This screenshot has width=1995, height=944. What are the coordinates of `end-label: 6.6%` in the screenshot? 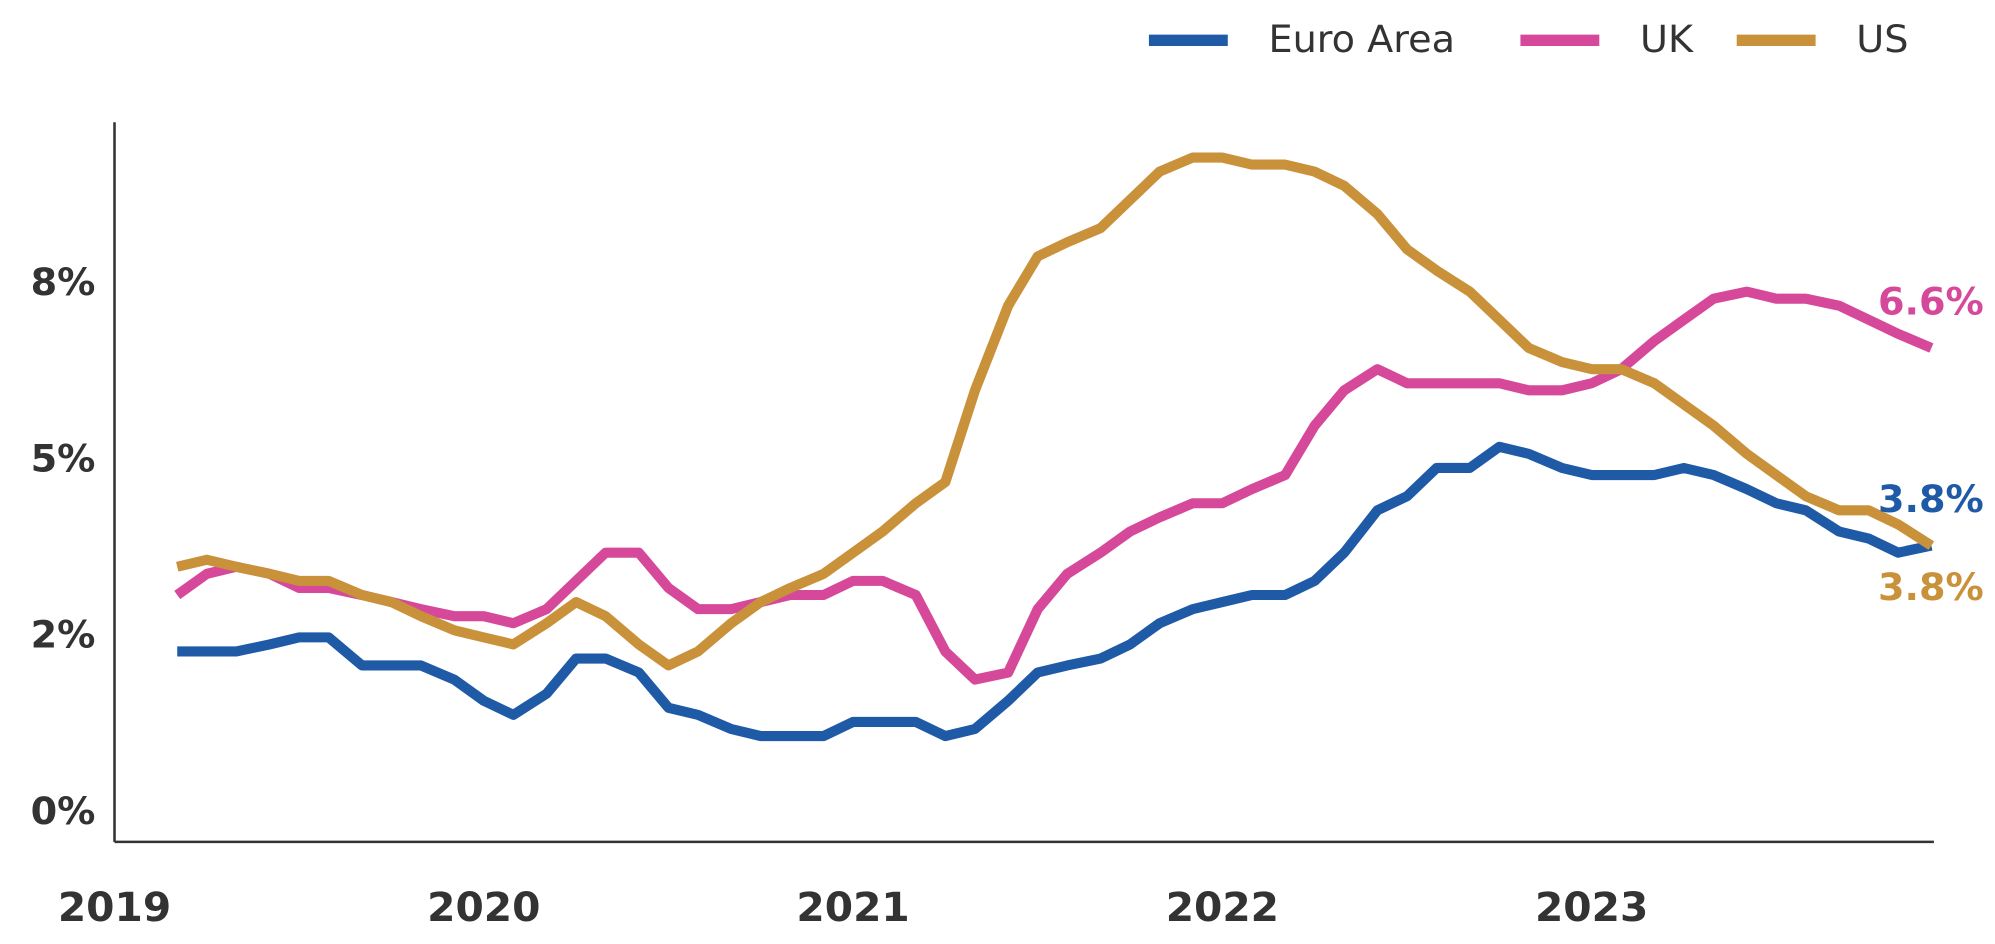 It's located at (1931, 302).